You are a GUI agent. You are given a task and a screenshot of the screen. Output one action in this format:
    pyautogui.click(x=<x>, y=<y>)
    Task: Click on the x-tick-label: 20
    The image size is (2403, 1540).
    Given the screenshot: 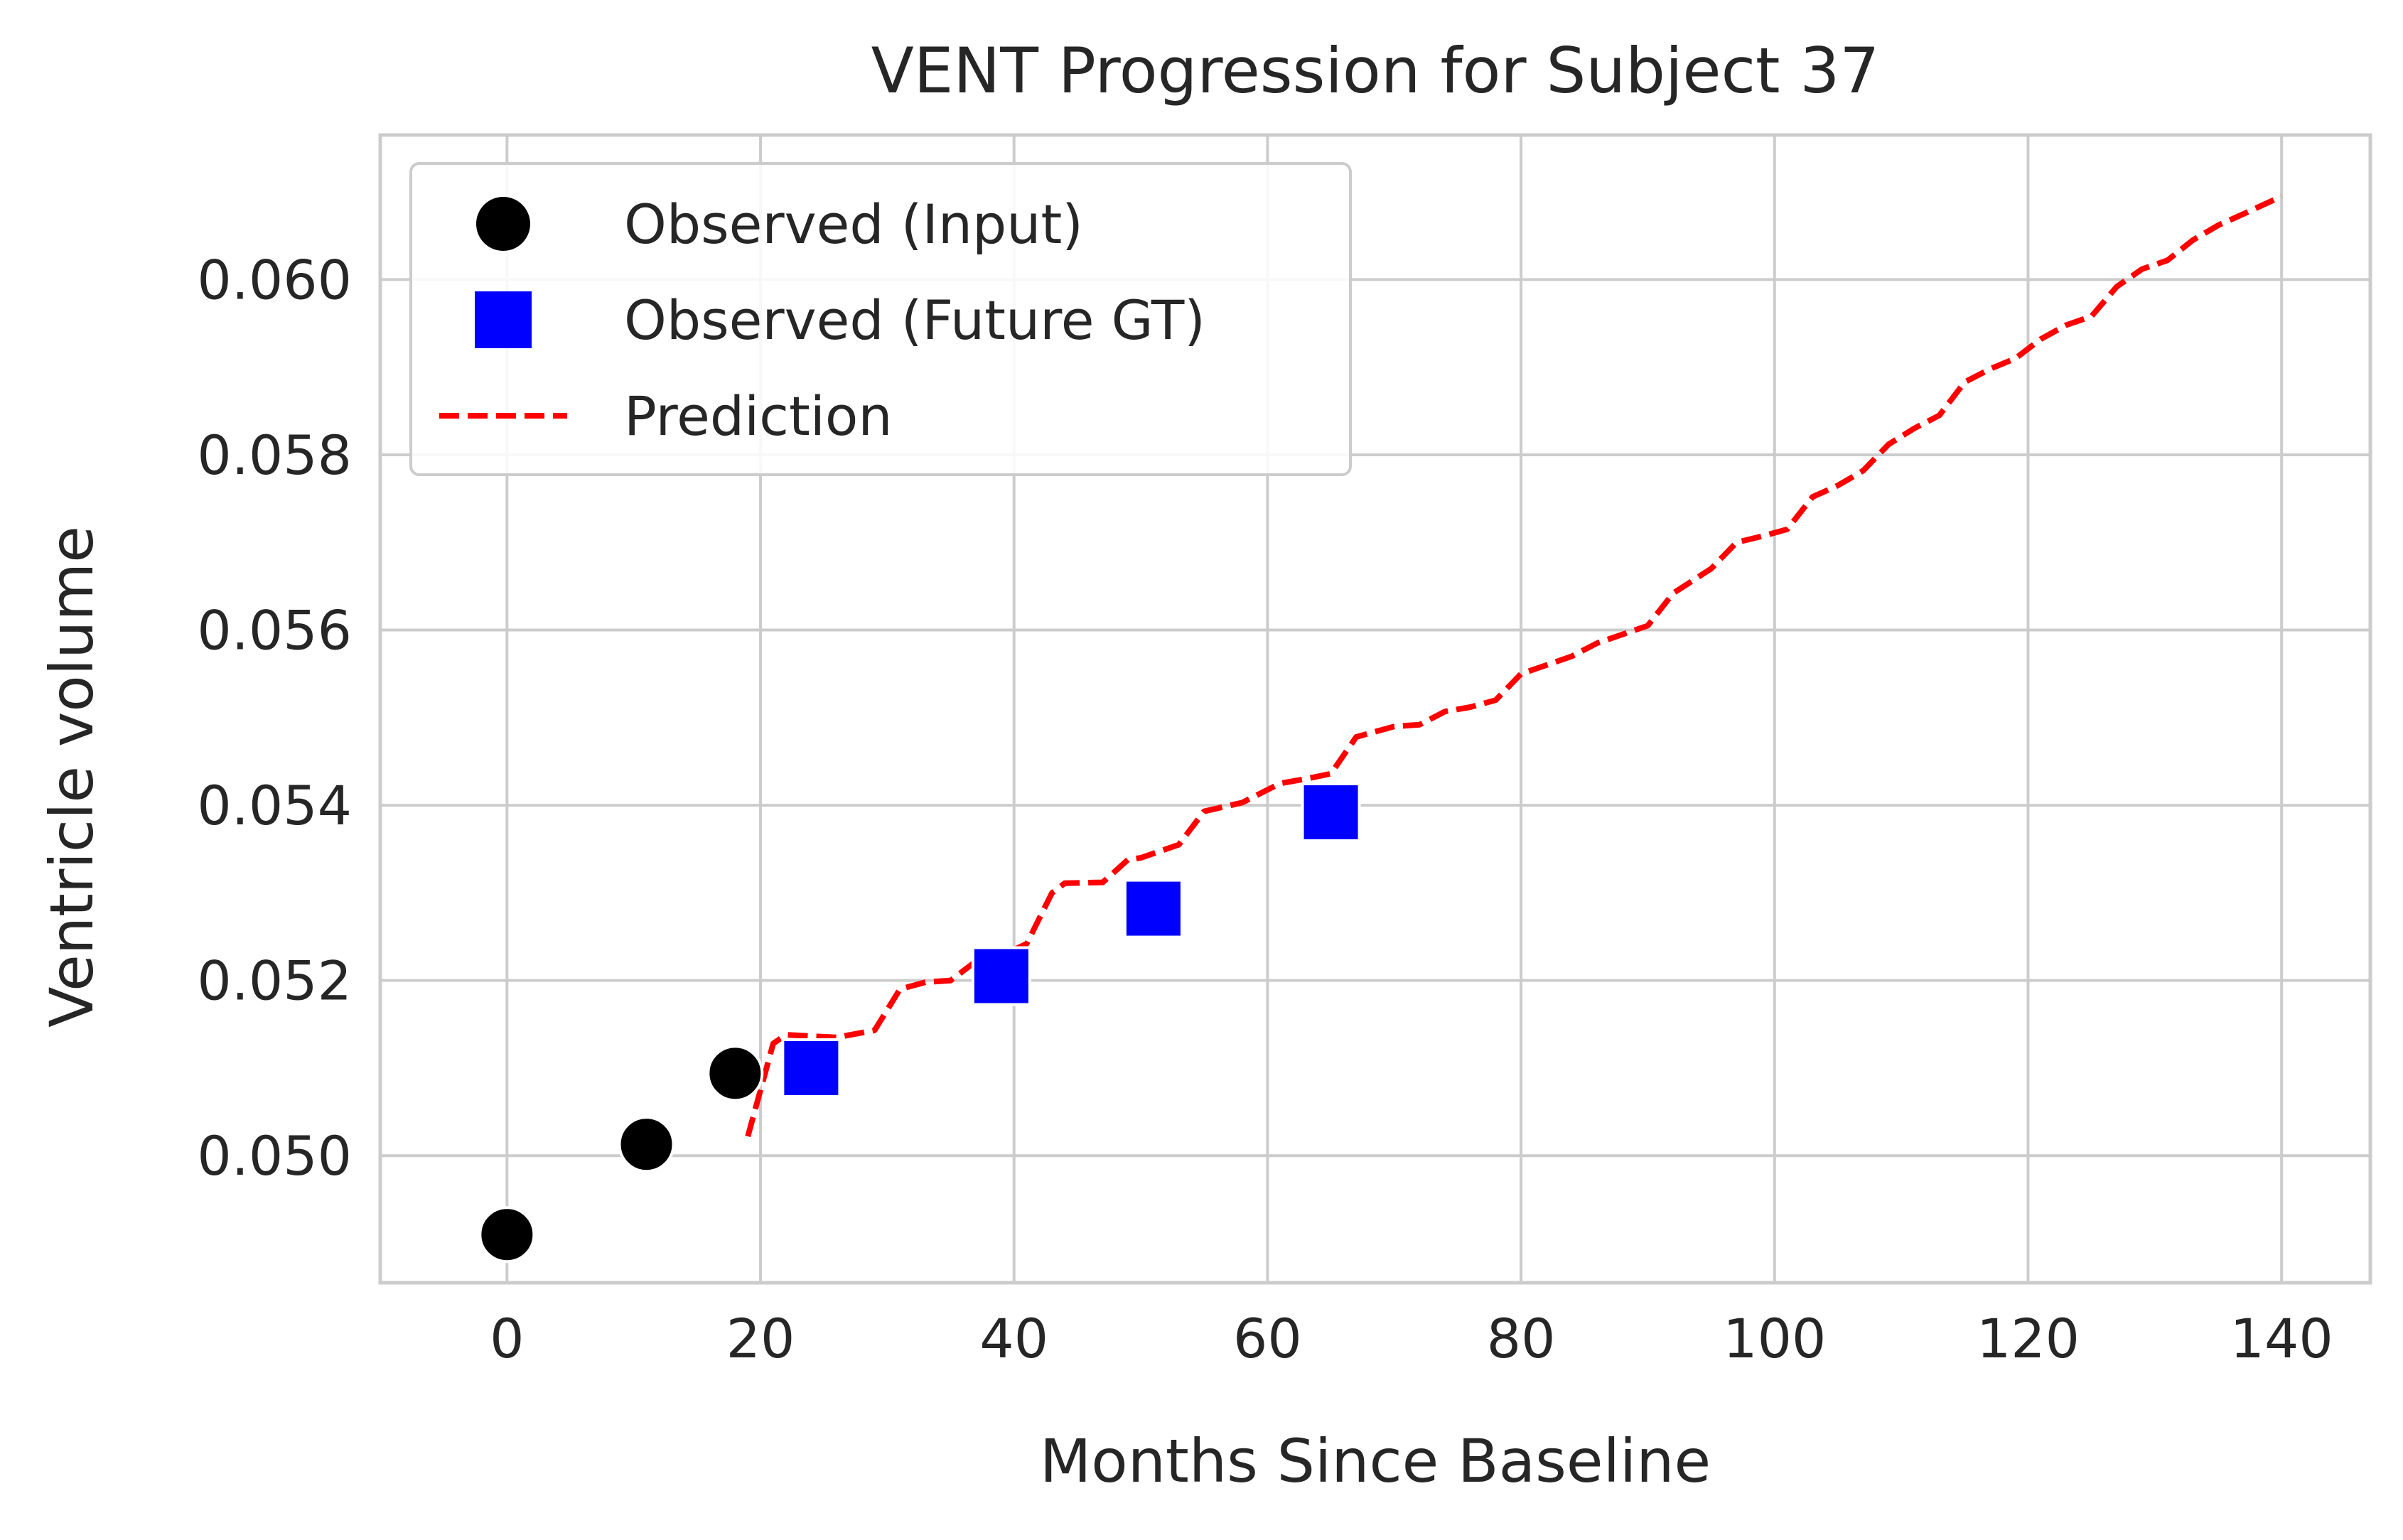 What is the action you would take?
    pyautogui.click(x=761, y=1339)
    